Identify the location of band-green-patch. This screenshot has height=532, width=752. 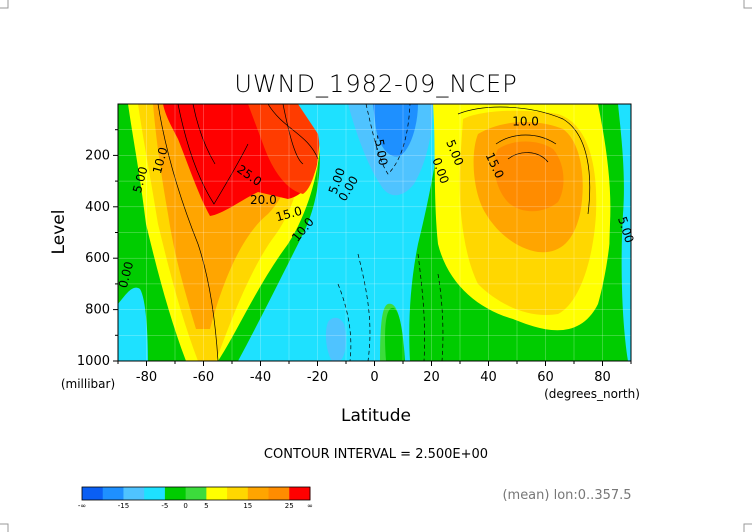
(395, 334).